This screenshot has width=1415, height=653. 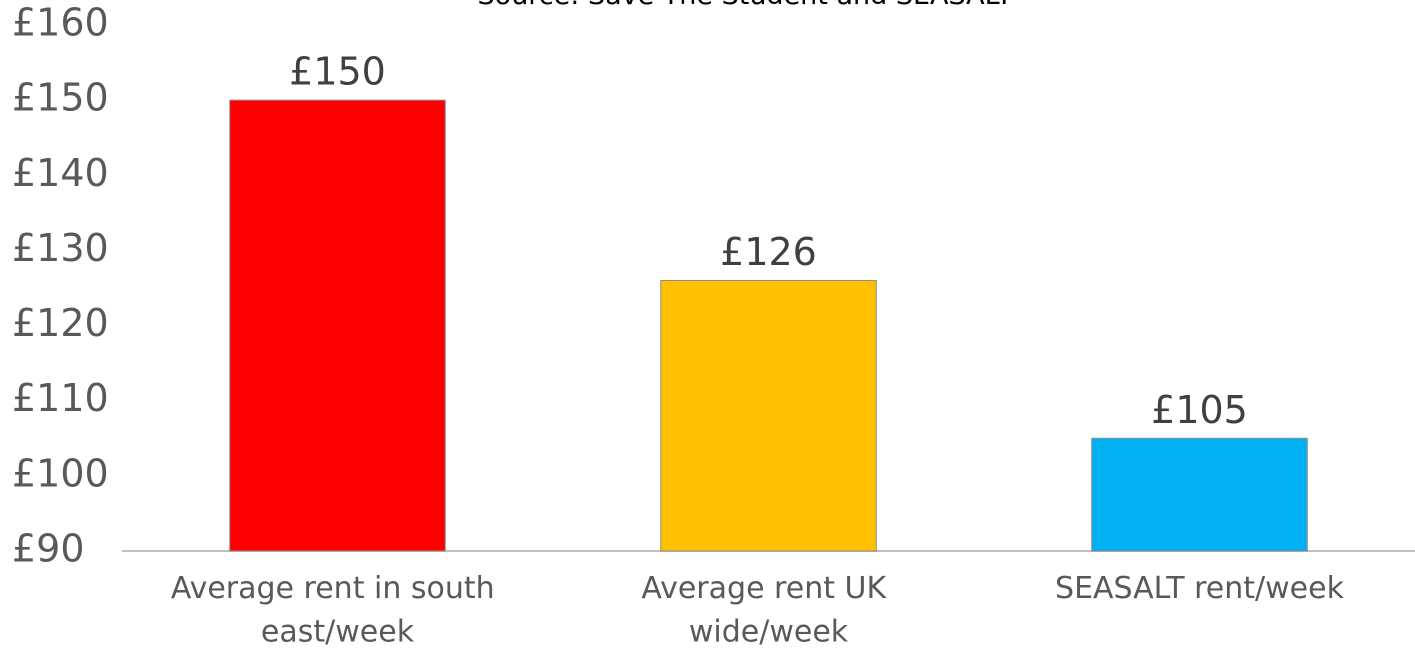 What do you see at coordinates (60, 98) in the screenshot?
I see `y-tick-label: £150` at bounding box center [60, 98].